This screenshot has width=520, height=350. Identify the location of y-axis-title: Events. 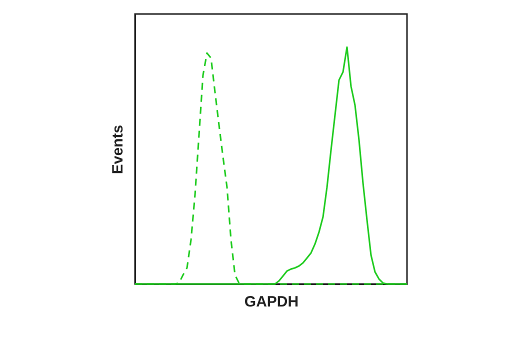
(118, 149).